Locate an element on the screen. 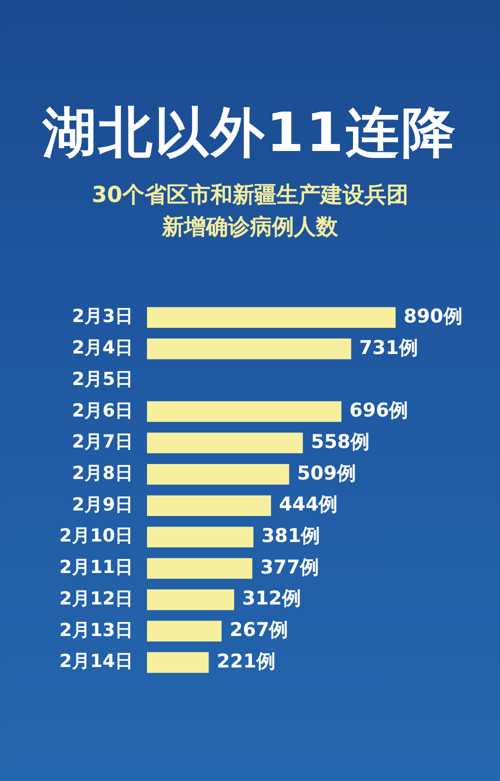 The width and height of the screenshot is (500, 781). chart-subtitle: 30个省区市和新疆生产建设兵团新增确诊病例人数 is located at coordinates (250, 212).